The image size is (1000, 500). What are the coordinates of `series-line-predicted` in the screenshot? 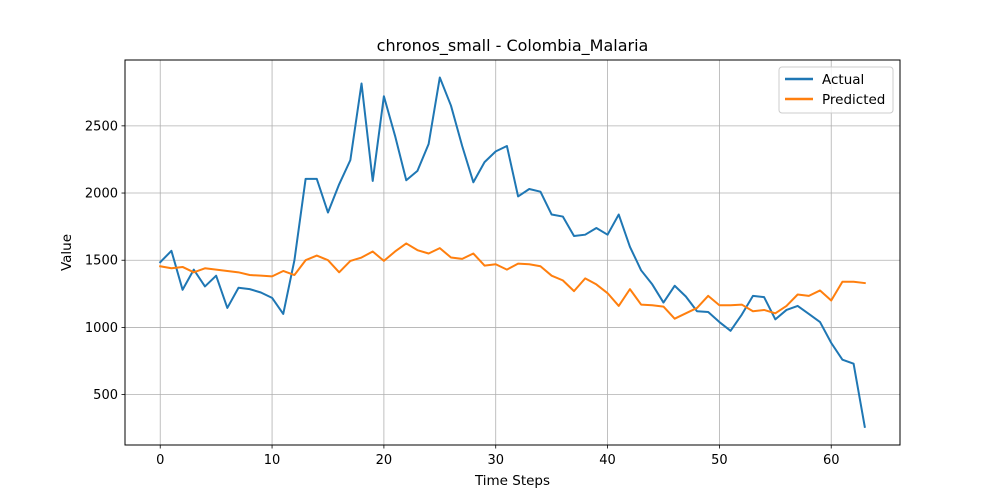 It's located at (512, 281).